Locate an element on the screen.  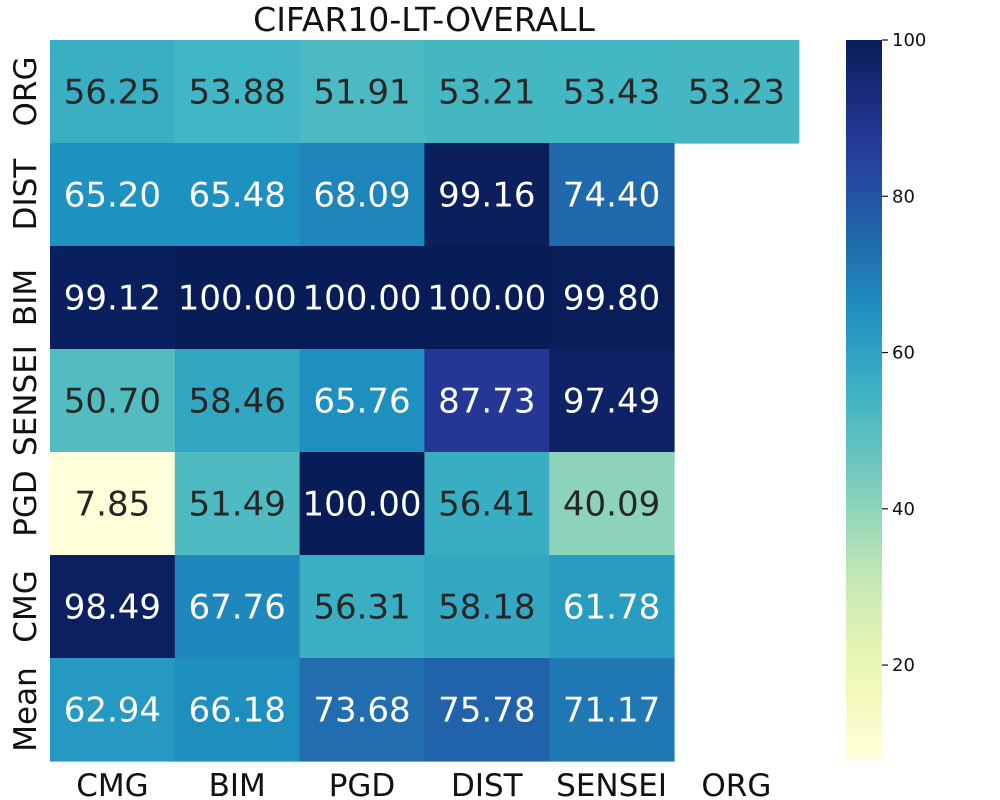
x-tick-label: ORG is located at coordinates (736, 784).